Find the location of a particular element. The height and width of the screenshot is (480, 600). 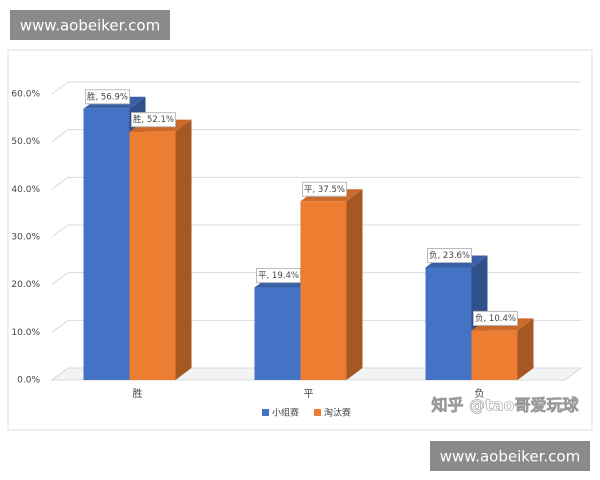

x-tick-label: 负 is located at coordinates (480, 393).